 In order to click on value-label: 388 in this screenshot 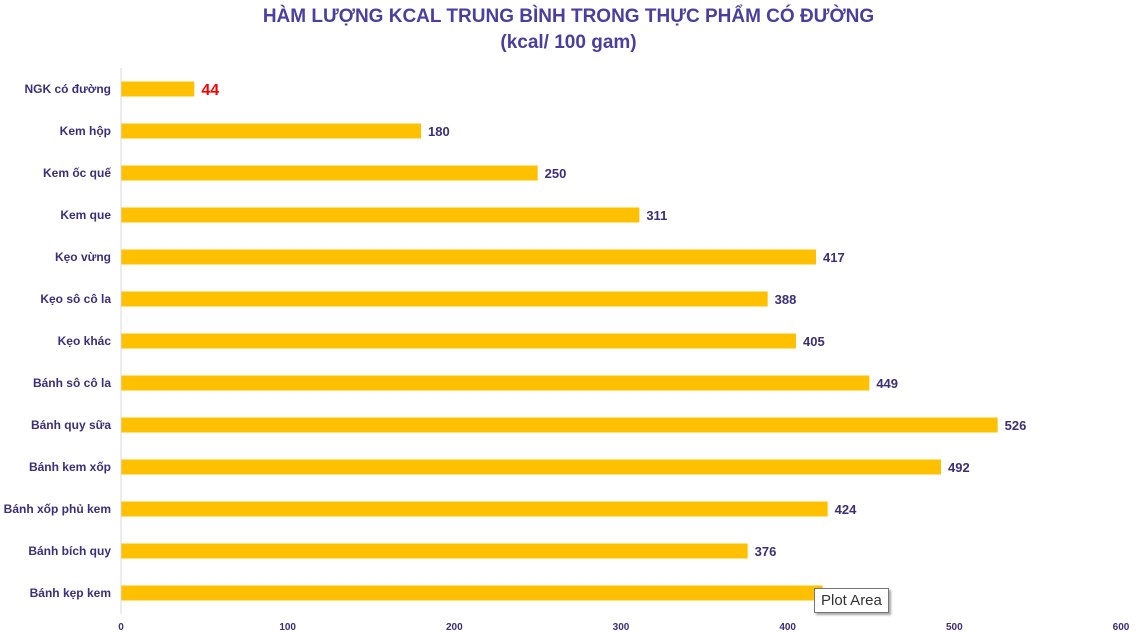, I will do `click(786, 299)`.